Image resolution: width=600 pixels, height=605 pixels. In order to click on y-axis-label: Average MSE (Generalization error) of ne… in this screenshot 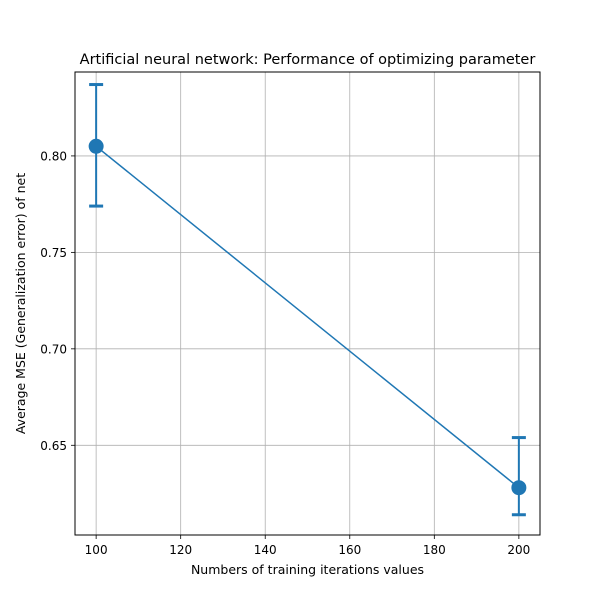, I will do `click(20, 303)`.